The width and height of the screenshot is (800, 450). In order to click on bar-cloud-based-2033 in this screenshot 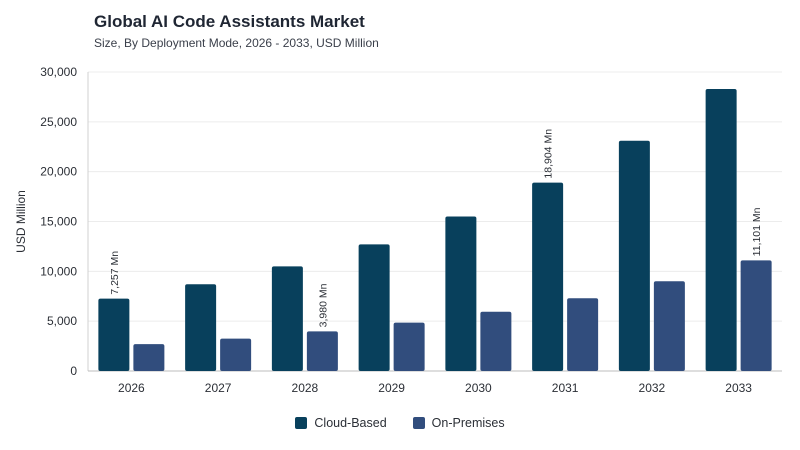, I will do `click(721, 230)`.